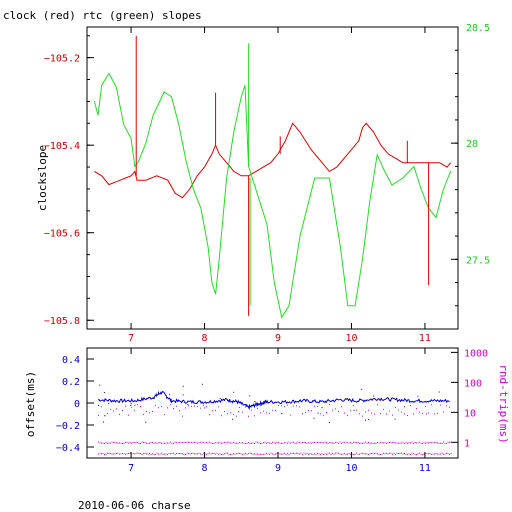 Image resolution: width=512 pixels, height=512 pixels. Describe the element at coordinates (425, 338) in the screenshot. I see `top-x-tick-label: 11` at that location.